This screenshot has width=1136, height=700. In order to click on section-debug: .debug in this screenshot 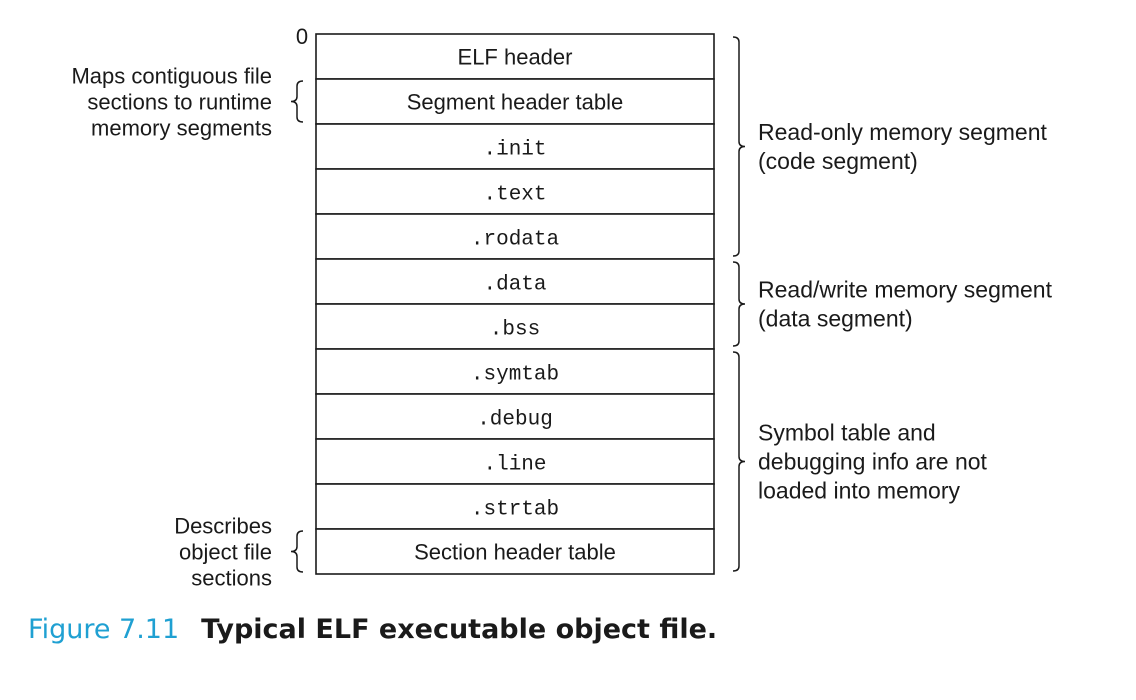, I will do `click(515, 416)`.